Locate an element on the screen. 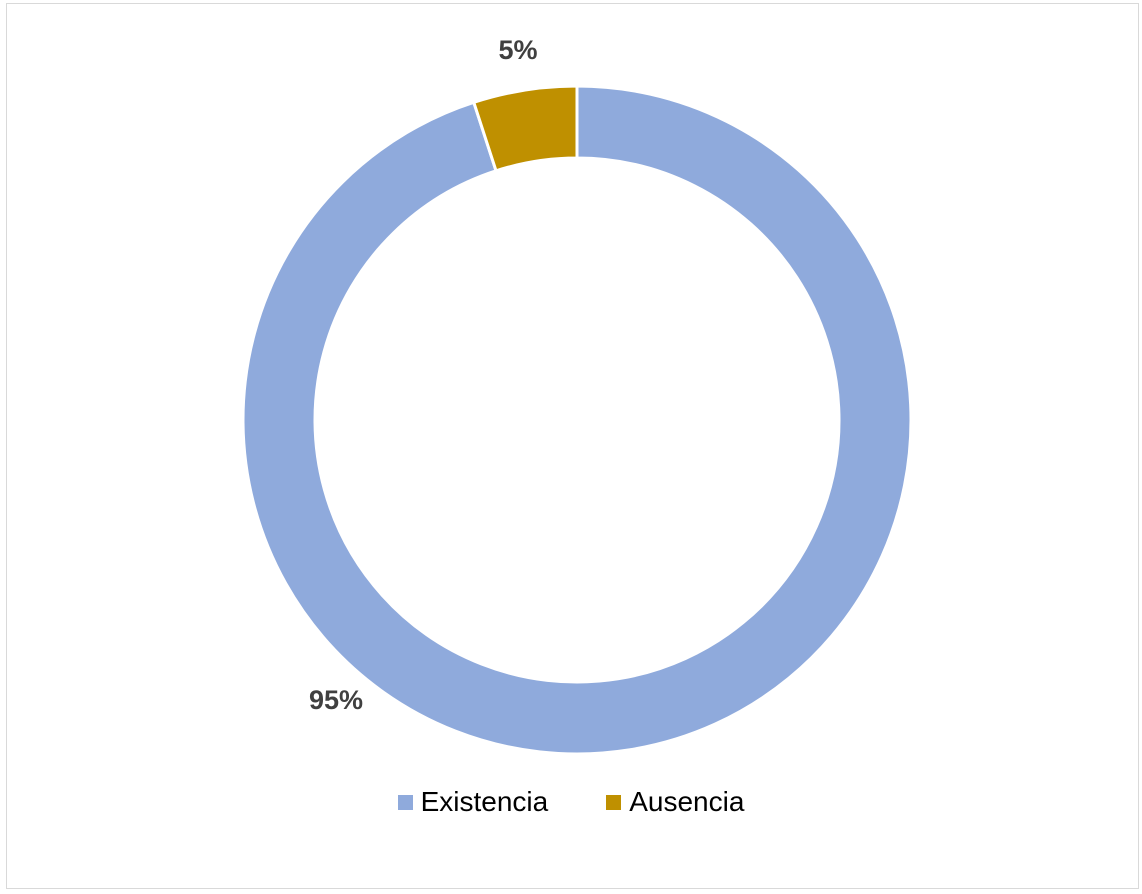 The image size is (1142, 894). legend-item-existencia: Existencia is located at coordinates (473, 802).